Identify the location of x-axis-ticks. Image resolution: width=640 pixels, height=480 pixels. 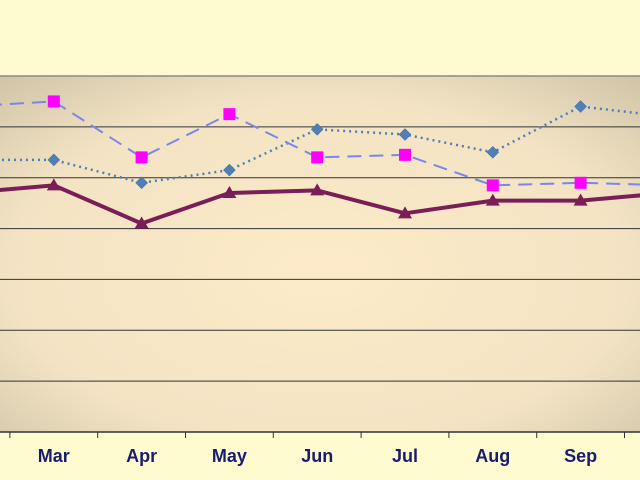
(317, 435).